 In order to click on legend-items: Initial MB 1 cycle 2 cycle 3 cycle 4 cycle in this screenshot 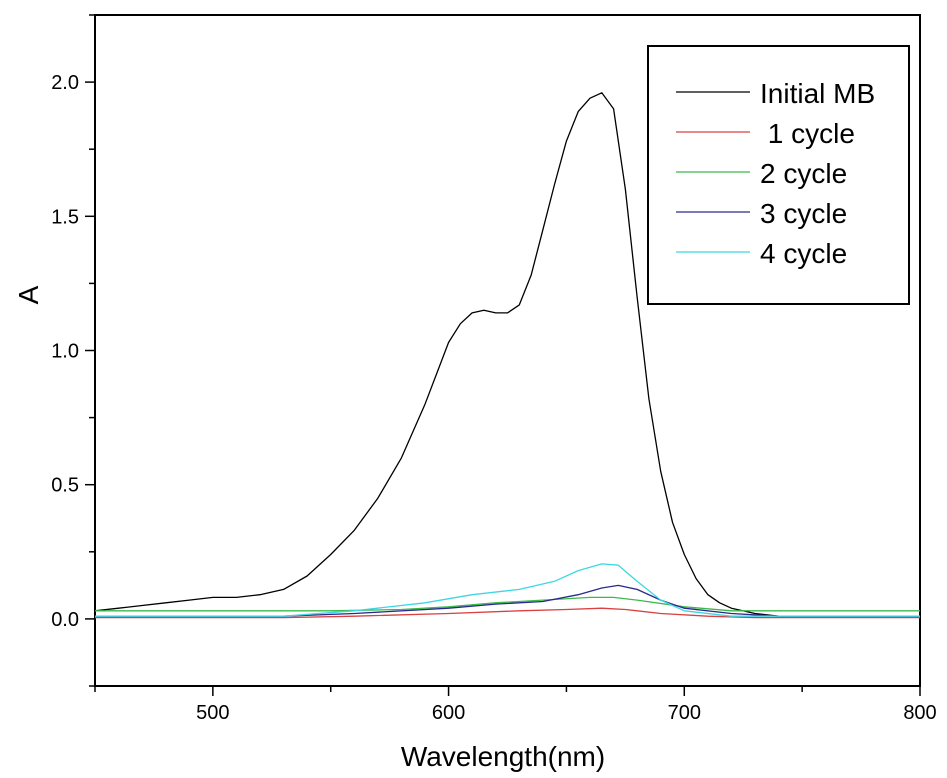, I will do `click(775, 173)`.